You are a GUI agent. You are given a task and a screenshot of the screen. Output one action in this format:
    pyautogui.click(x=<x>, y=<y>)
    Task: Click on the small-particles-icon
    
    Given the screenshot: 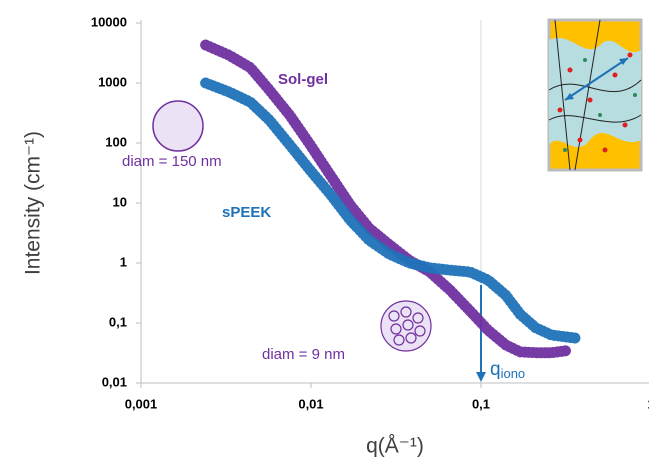 What is the action you would take?
    pyautogui.click(x=406, y=326)
    